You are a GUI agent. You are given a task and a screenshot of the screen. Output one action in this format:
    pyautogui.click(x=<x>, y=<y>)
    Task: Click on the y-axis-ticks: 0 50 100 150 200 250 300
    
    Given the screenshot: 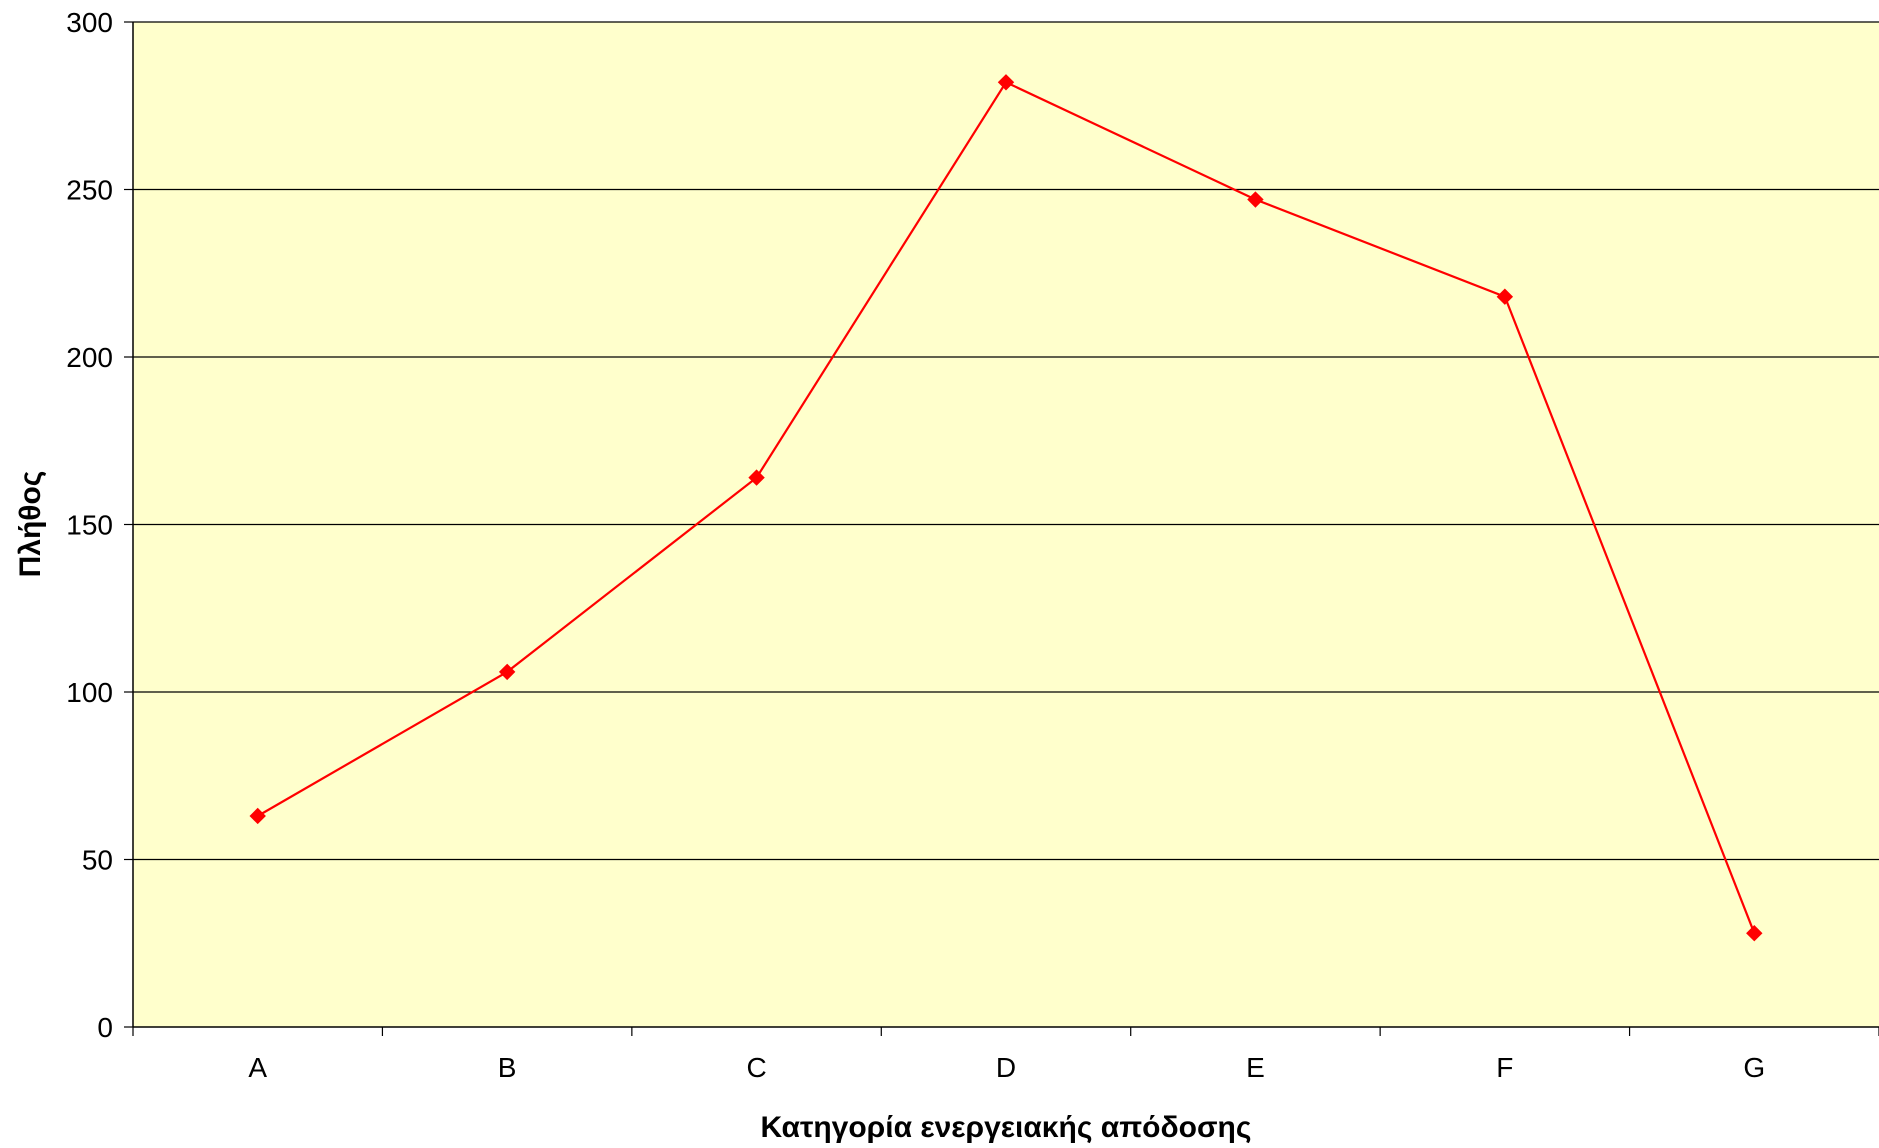 What is the action you would take?
    pyautogui.click(x=99, y=525)
    